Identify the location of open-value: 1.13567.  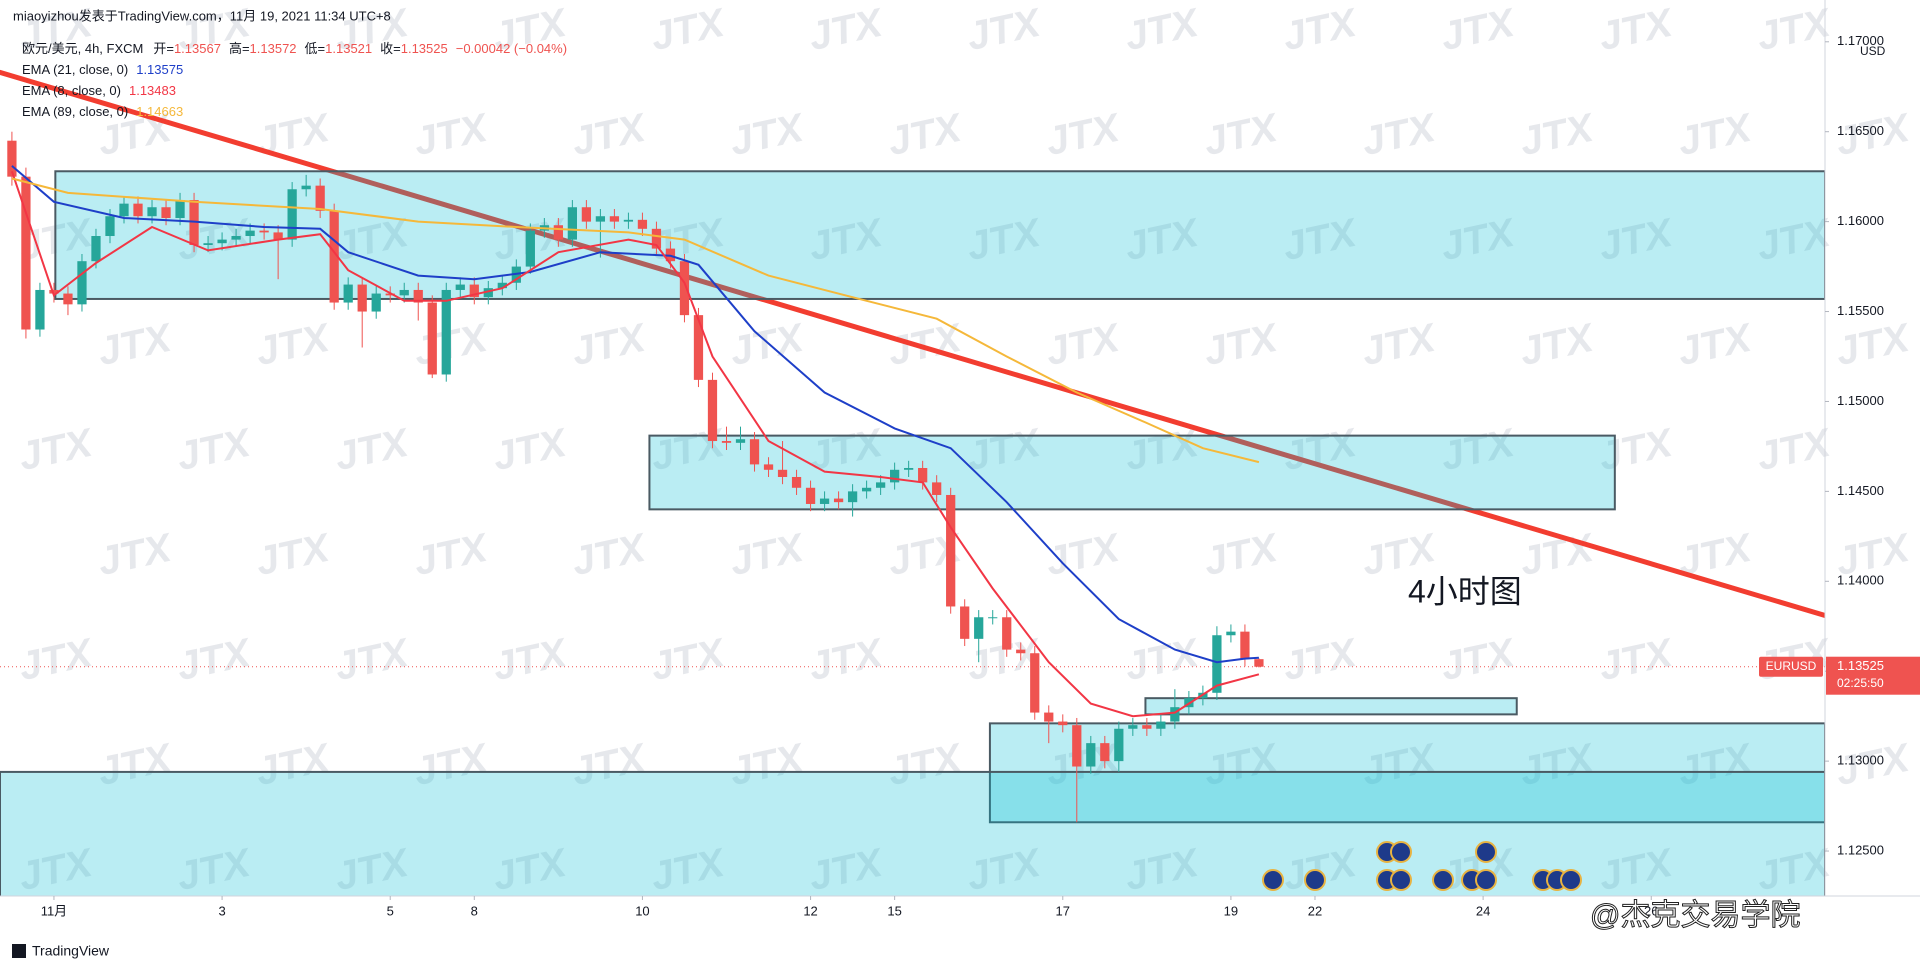
(197, 48).